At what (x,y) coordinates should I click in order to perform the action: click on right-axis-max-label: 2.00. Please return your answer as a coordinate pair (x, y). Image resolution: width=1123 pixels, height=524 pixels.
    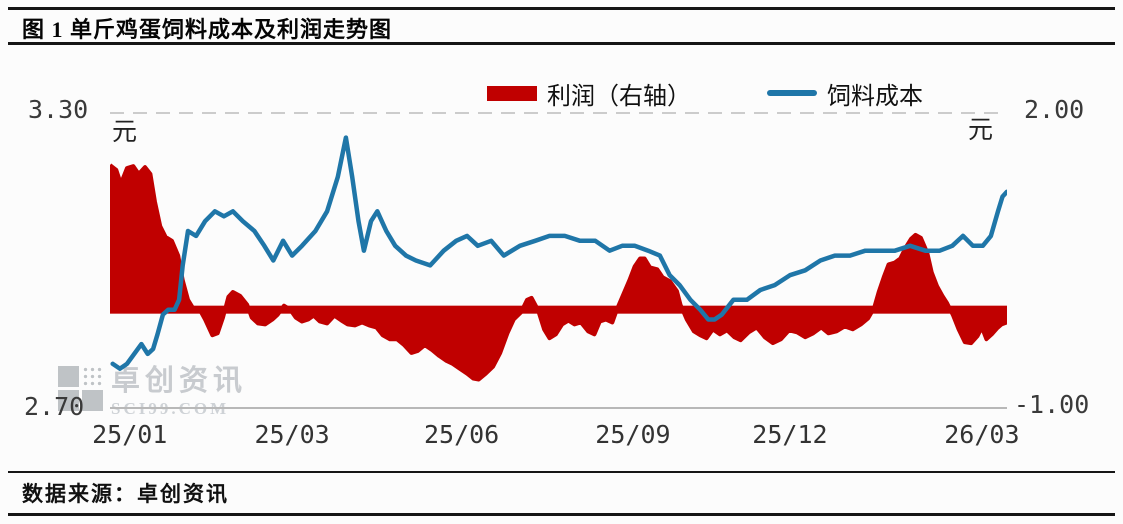
    Looking at the image, I should click on (1054, 109).